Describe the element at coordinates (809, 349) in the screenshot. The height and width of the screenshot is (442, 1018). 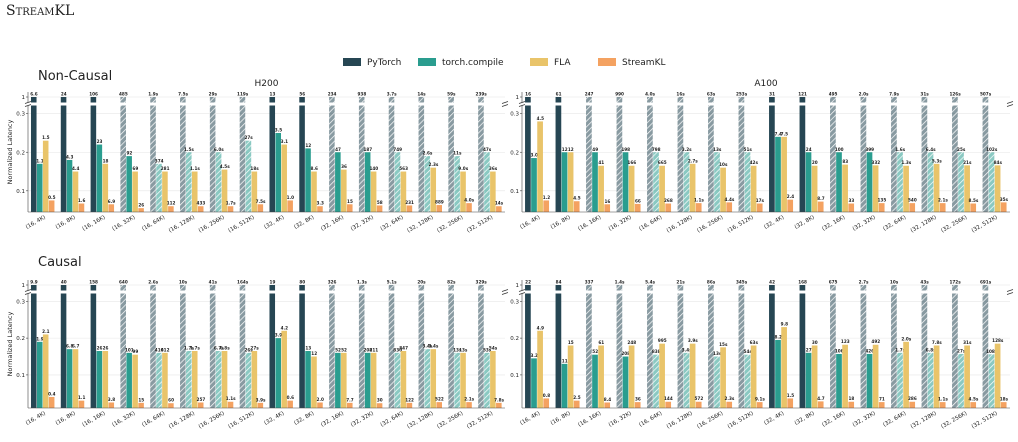
I see `latency-label: 27` at that location.